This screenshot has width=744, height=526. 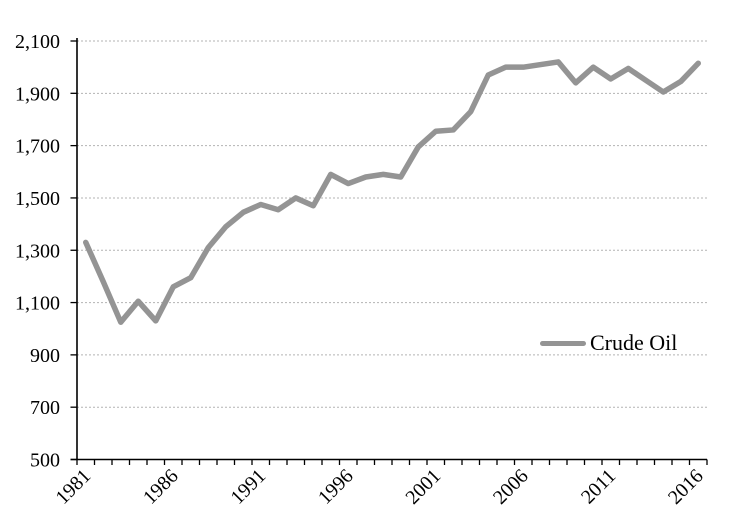 I want to click on y-tick-label: 700, so click(x=45, y=408).